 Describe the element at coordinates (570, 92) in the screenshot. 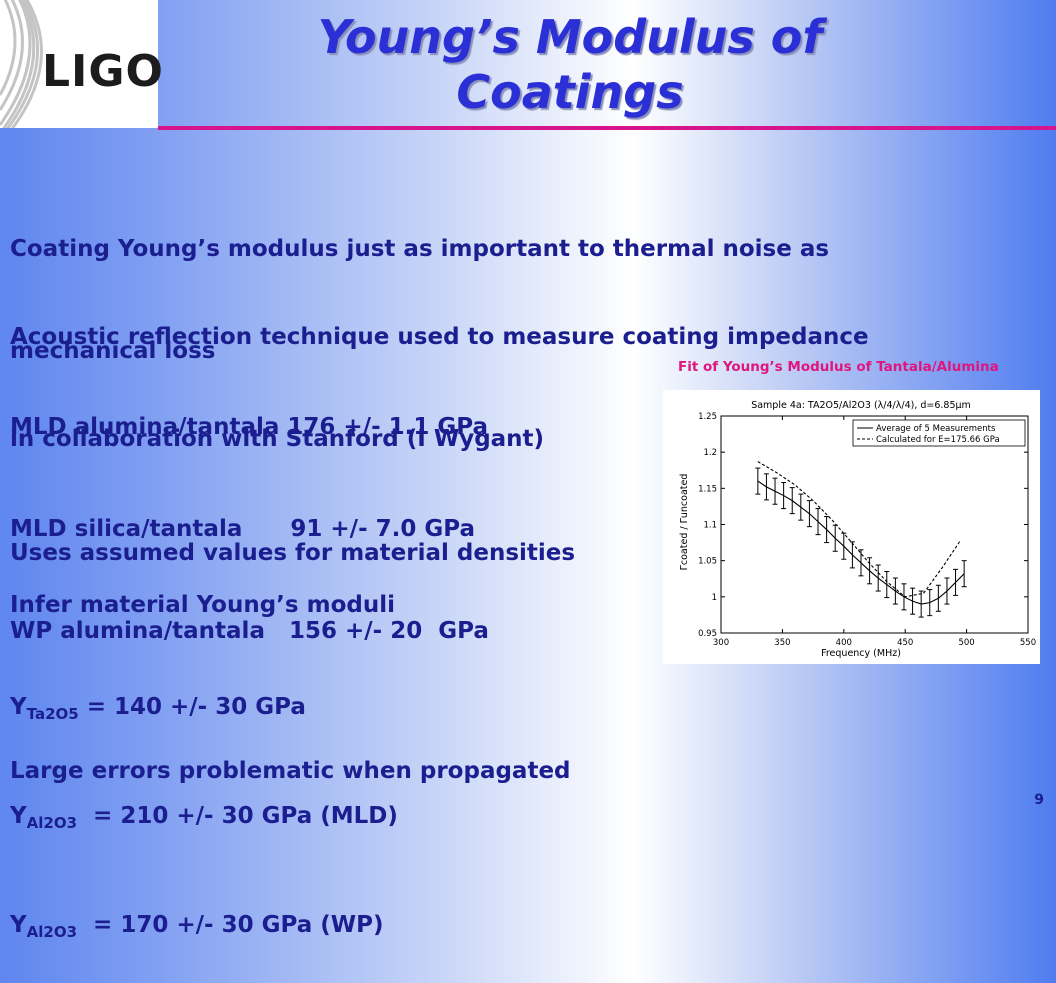

I see `title-line-2: Coatings` at that location.